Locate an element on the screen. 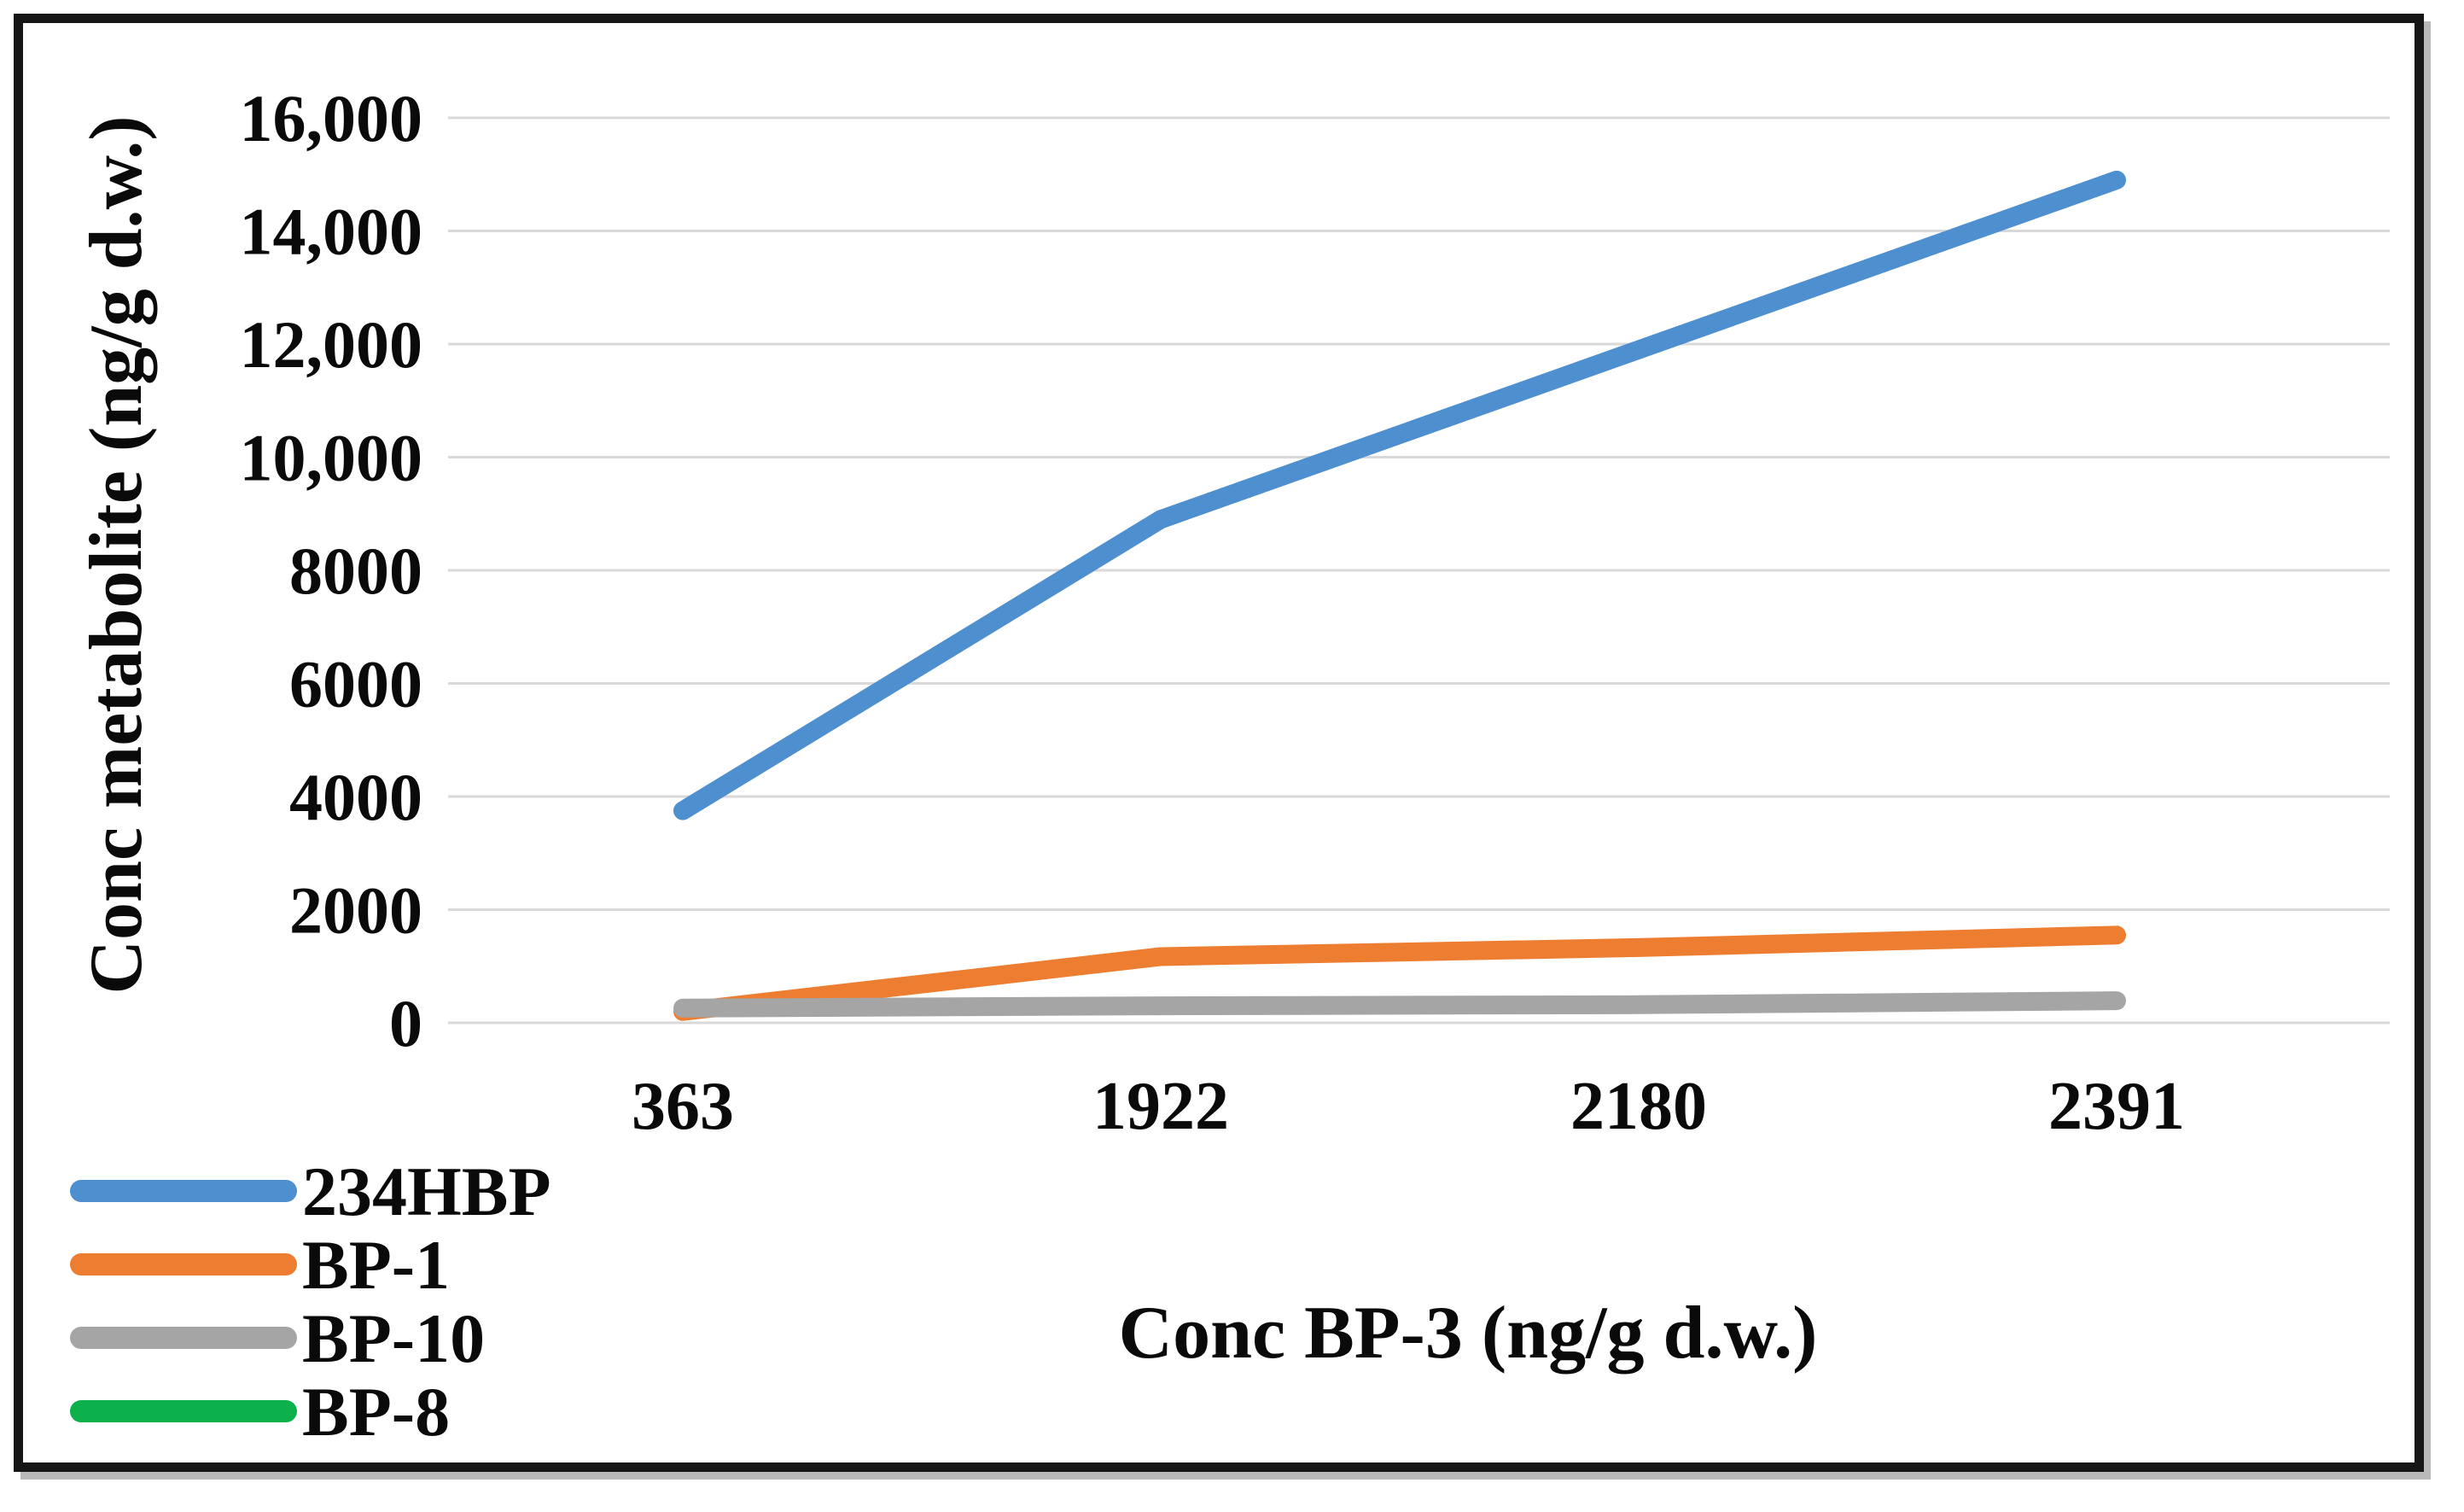 Image resolution: width=2464 pixels, height=1512 pixels. x-tick-label: 2391 is located at coordinates (2116, 1106).